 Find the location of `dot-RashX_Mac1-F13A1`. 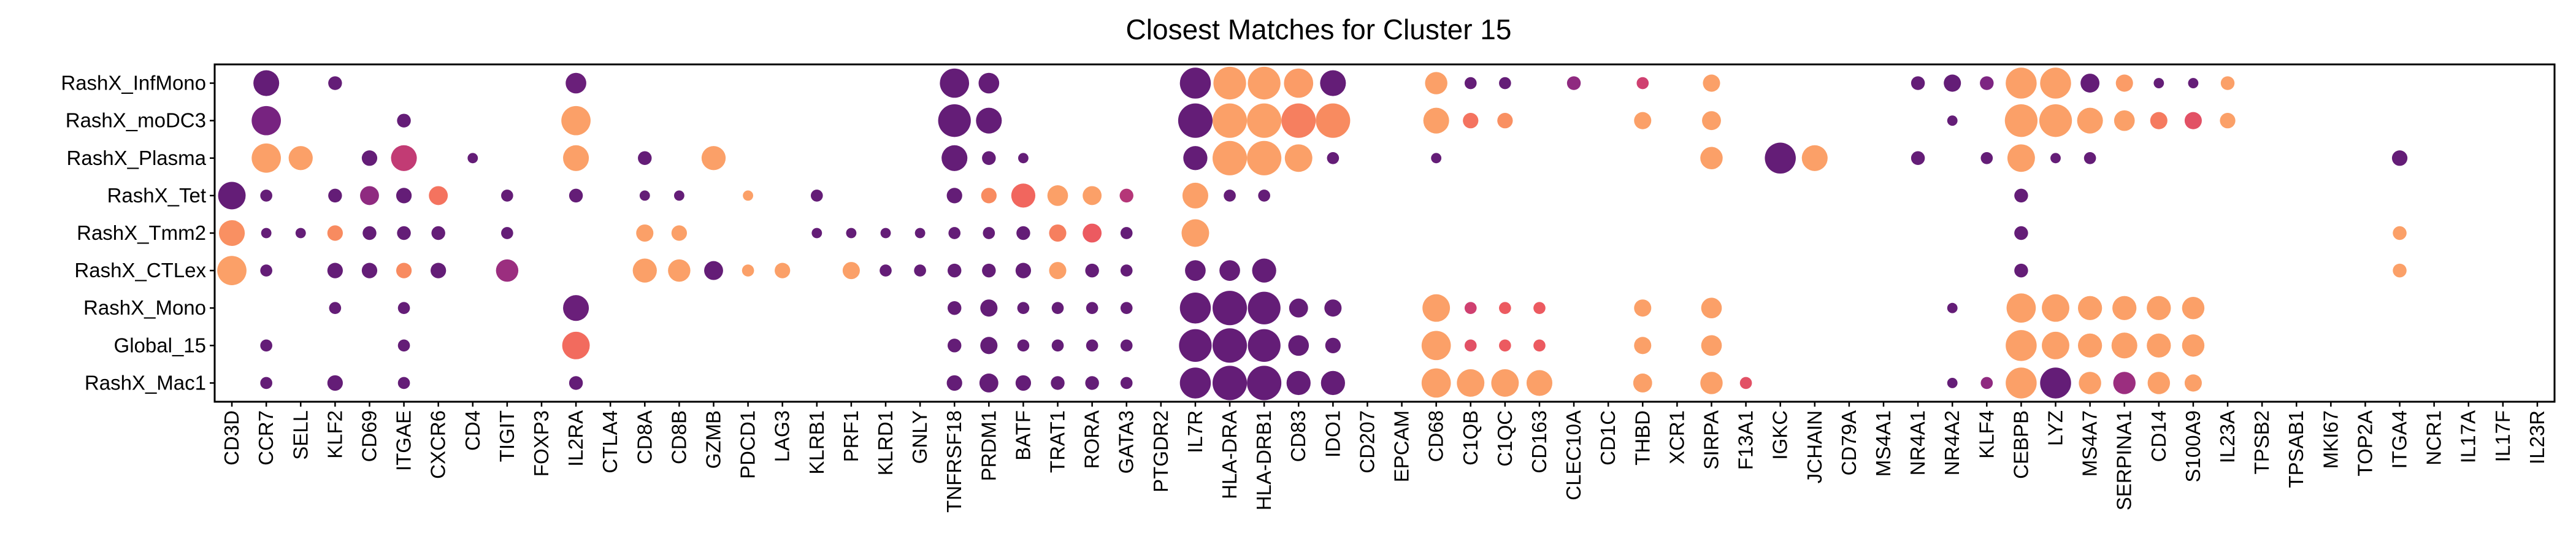

dot-RashX_Mac1-F13A1 is located at coordinates (1745, 383).